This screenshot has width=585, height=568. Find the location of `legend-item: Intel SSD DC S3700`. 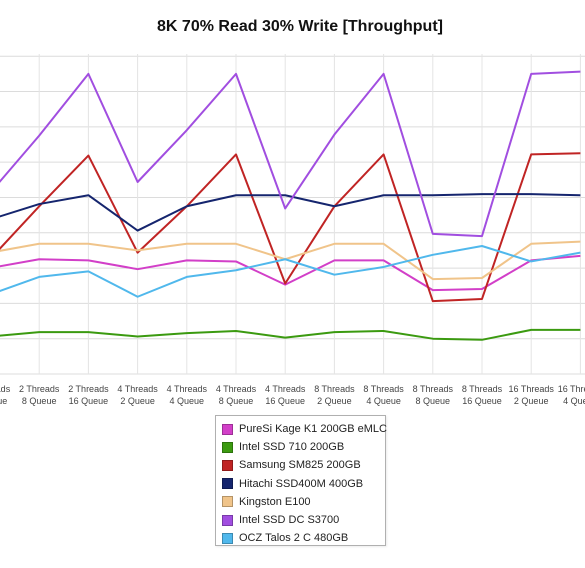

legend-item: Intel SSD DC S3700 is located at coordinates (303, 520).